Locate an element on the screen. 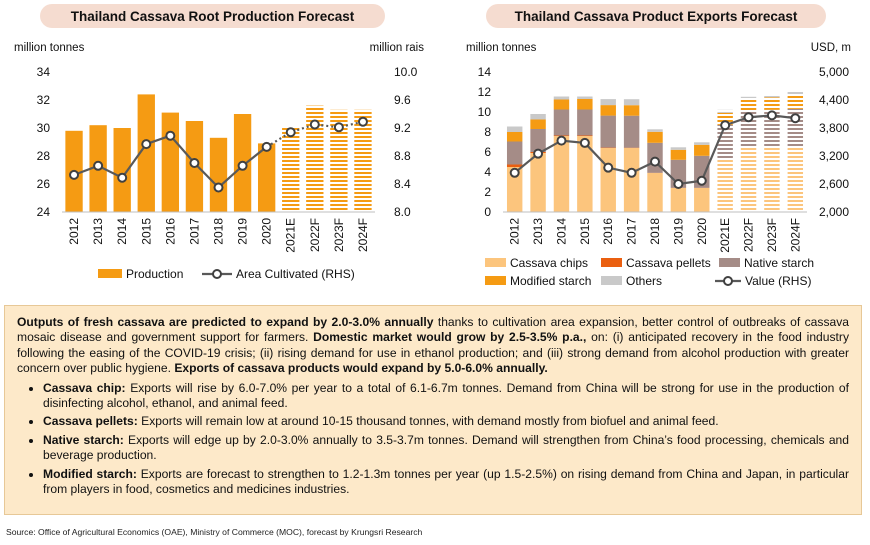  bar-cassava-chips-2024F is located at coordinates (795, 179).